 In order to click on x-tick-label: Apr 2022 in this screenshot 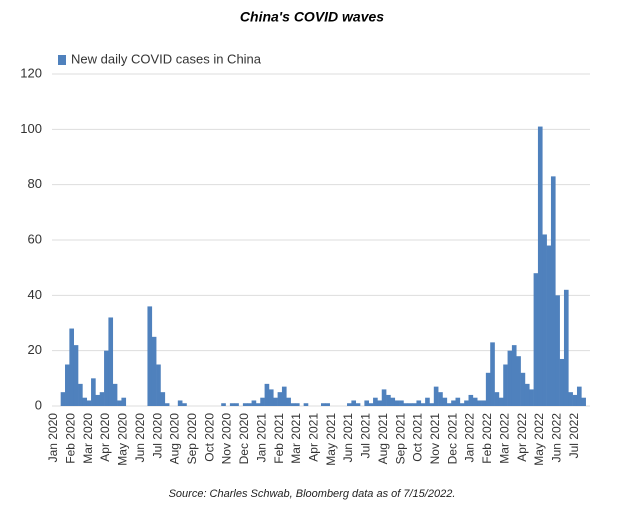, I will do `click(522, 437)`.